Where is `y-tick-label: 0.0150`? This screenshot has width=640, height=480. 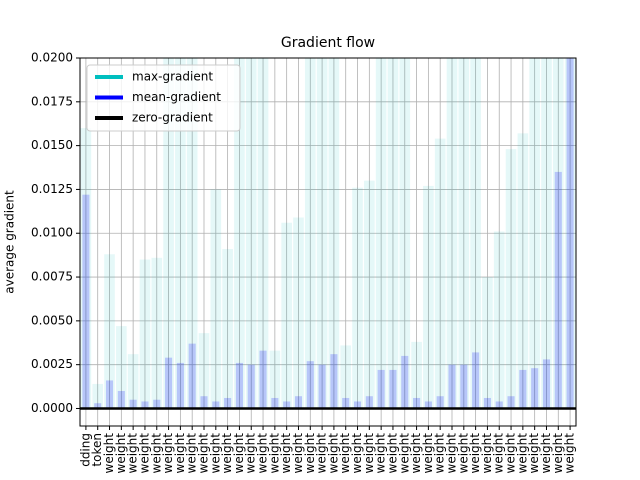
y-tick-label: 0.0150 is located at coordinates (52, 145).